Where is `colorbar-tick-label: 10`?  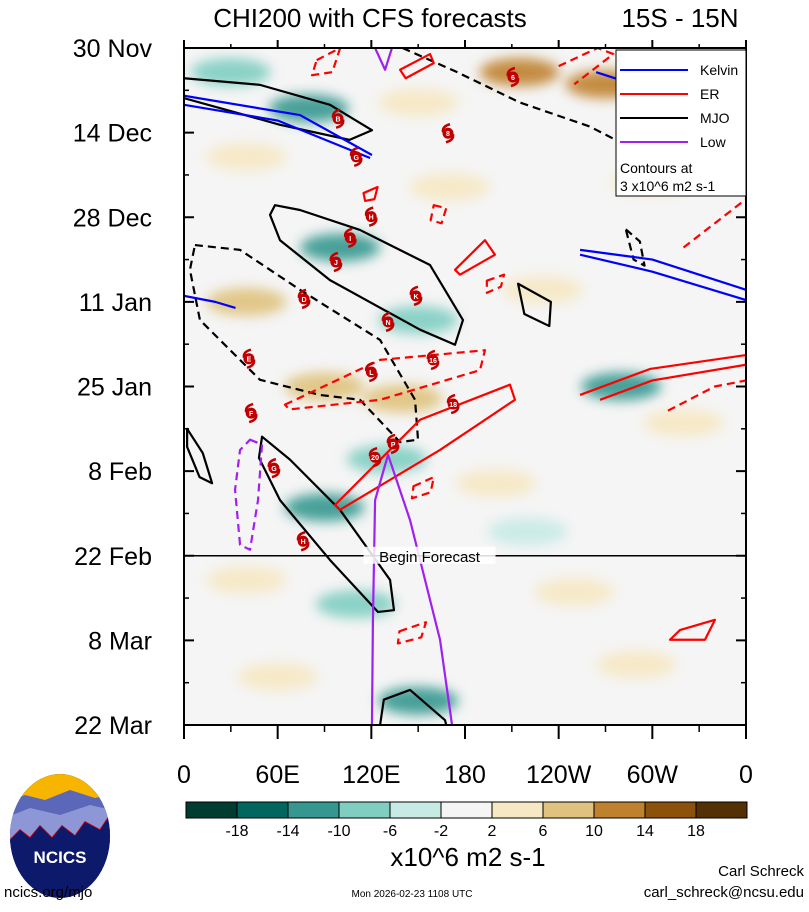 colorbar-tick-label: 10 is located at coordinates (594, 831).